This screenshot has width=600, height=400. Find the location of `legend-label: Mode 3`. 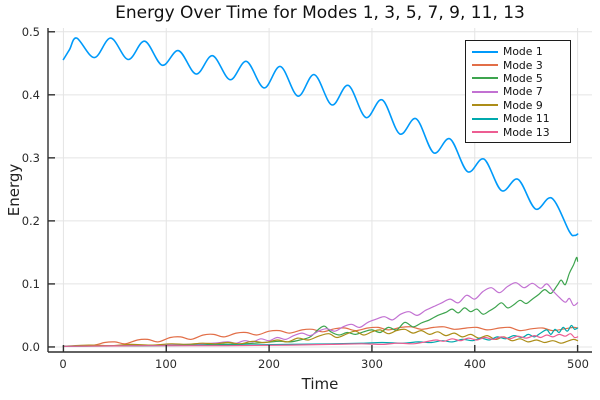

legend-label: Mode 3 is located at coordinates (523, 65).